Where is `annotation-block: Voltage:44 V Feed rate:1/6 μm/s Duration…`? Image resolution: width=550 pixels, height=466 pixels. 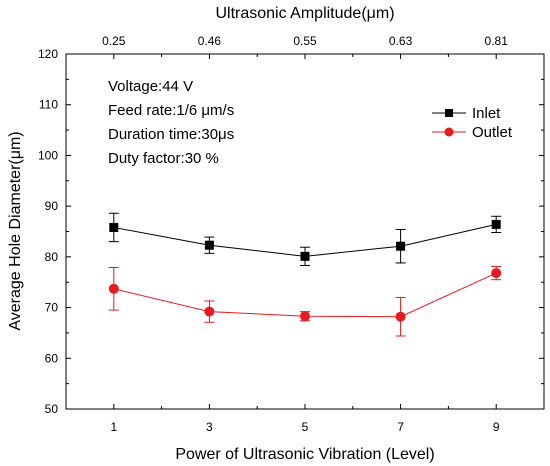
annotation-block: Voltage:44 V Feed rate:1/6 μm/s Duration… is located at coordinates (171, 122).